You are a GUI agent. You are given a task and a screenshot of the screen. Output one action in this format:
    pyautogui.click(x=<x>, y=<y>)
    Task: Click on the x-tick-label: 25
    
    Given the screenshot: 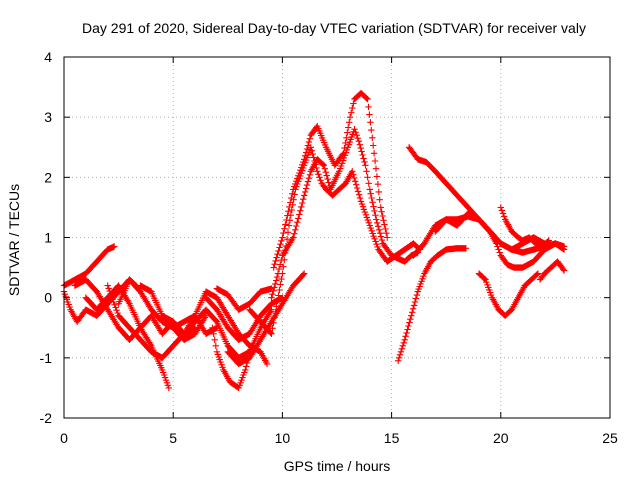 What is the action you would take?
    pyautogui.click(x=610, y=438)
    